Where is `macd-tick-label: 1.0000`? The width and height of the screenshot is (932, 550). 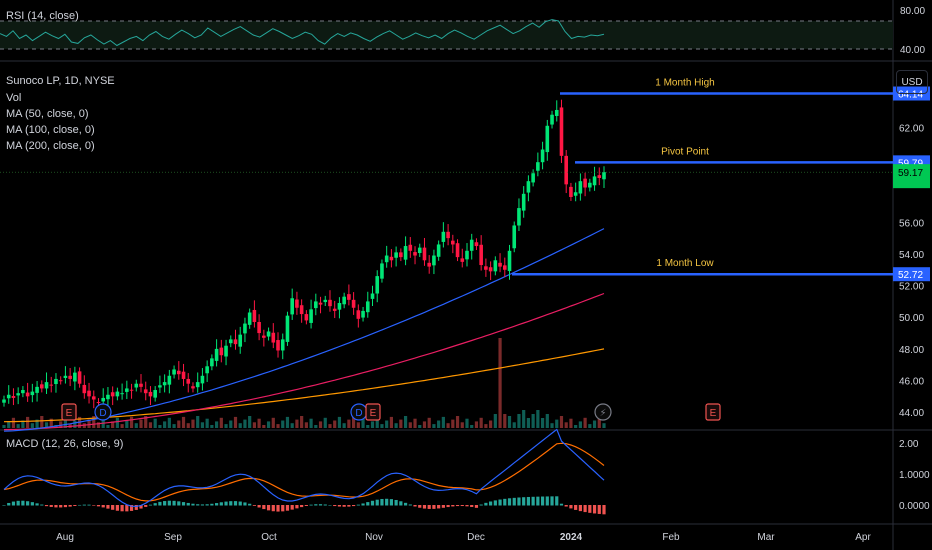
macd-tick-label: 1.0000 is located at coordinates (914, 475).